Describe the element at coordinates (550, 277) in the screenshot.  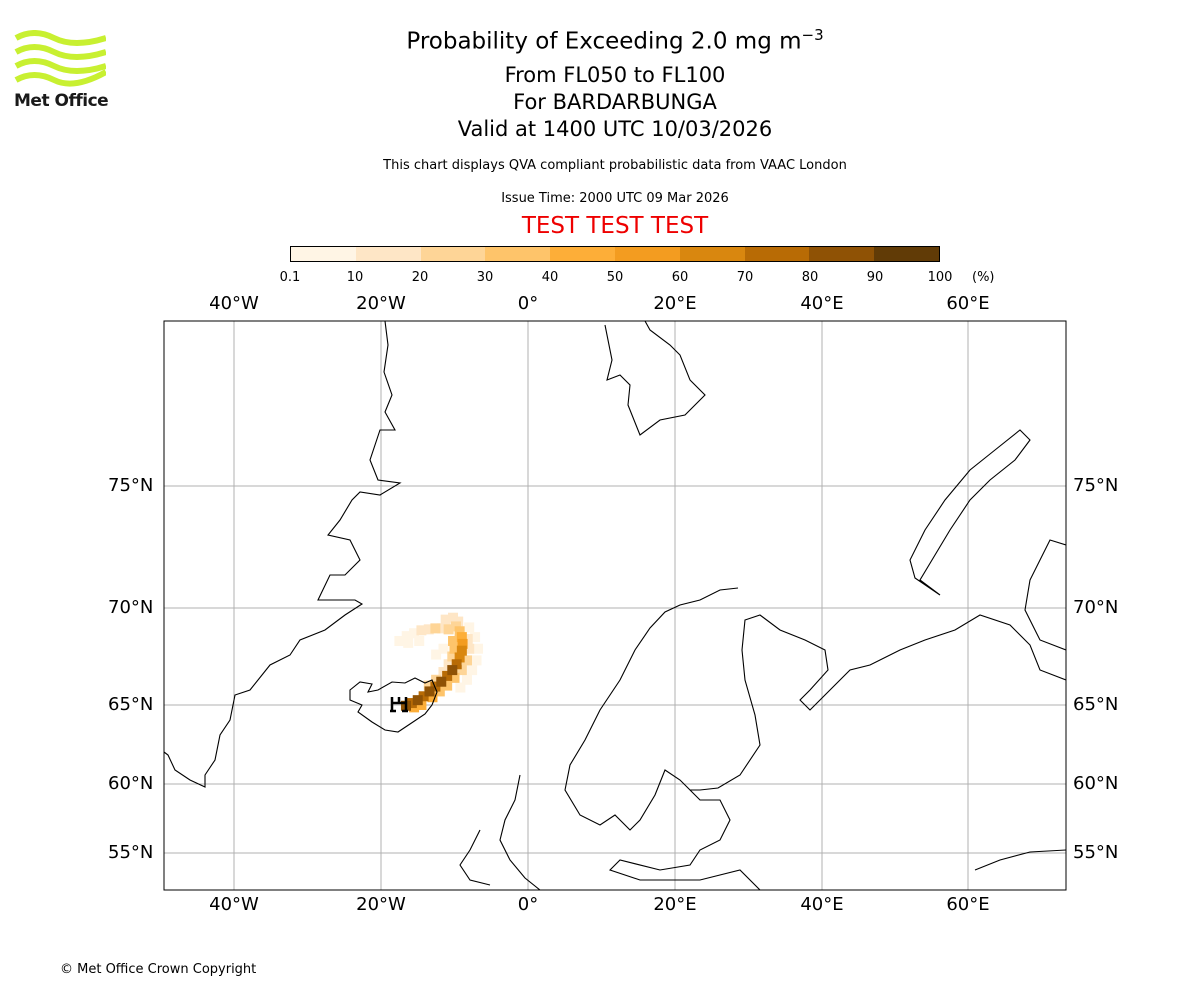
I see `colorbar-tick-label: 40` at that location.